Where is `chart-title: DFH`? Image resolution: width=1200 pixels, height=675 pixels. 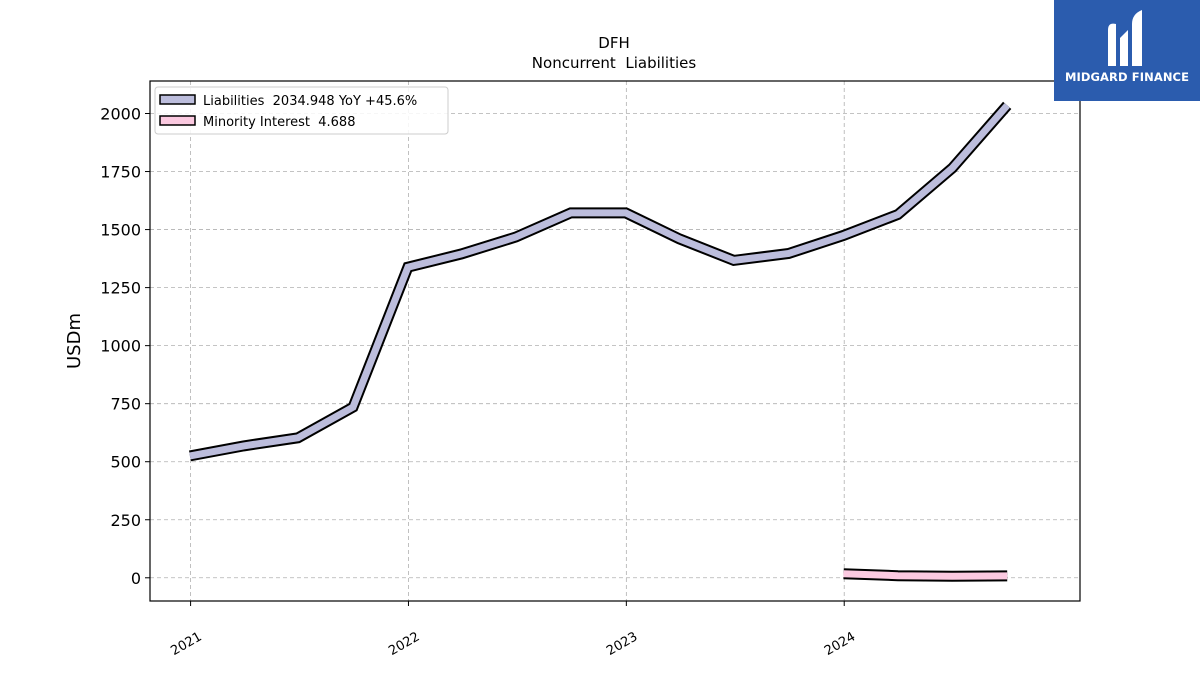 chart-title: DFH is located at coordinates (613, 43).